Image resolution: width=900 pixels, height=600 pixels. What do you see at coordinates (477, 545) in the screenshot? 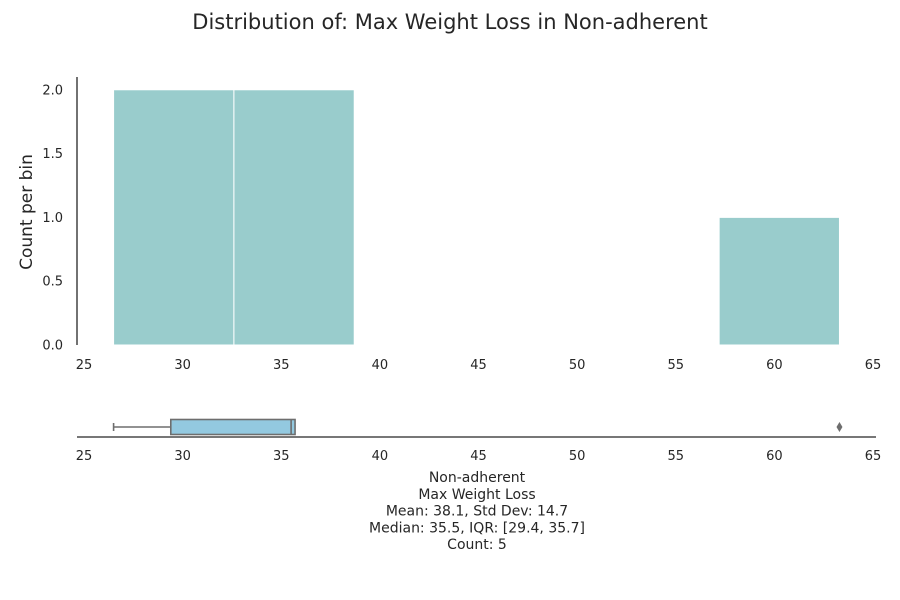
I see `stats-line: Count: 5` at bounding box center [477, 545].